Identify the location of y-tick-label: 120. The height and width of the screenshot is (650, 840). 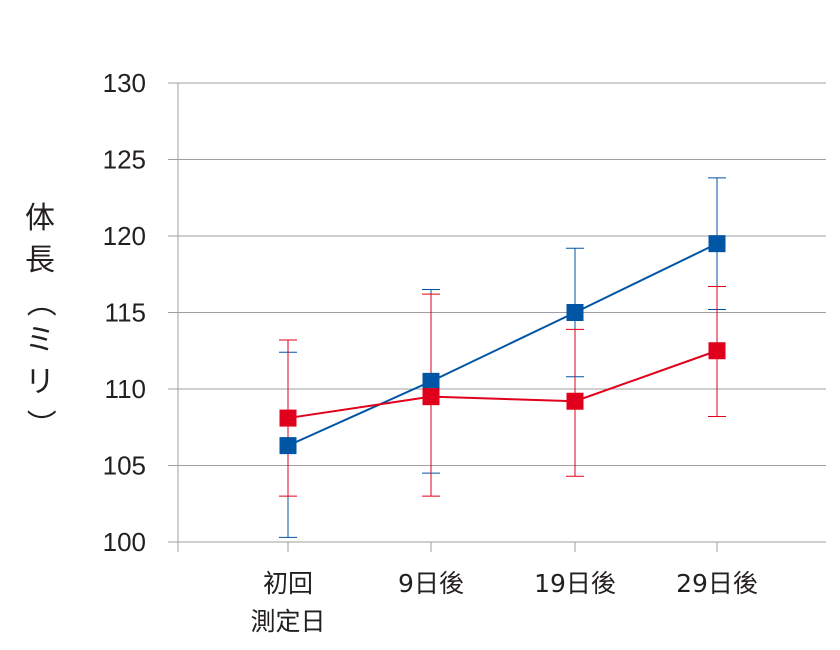
(124, 236).